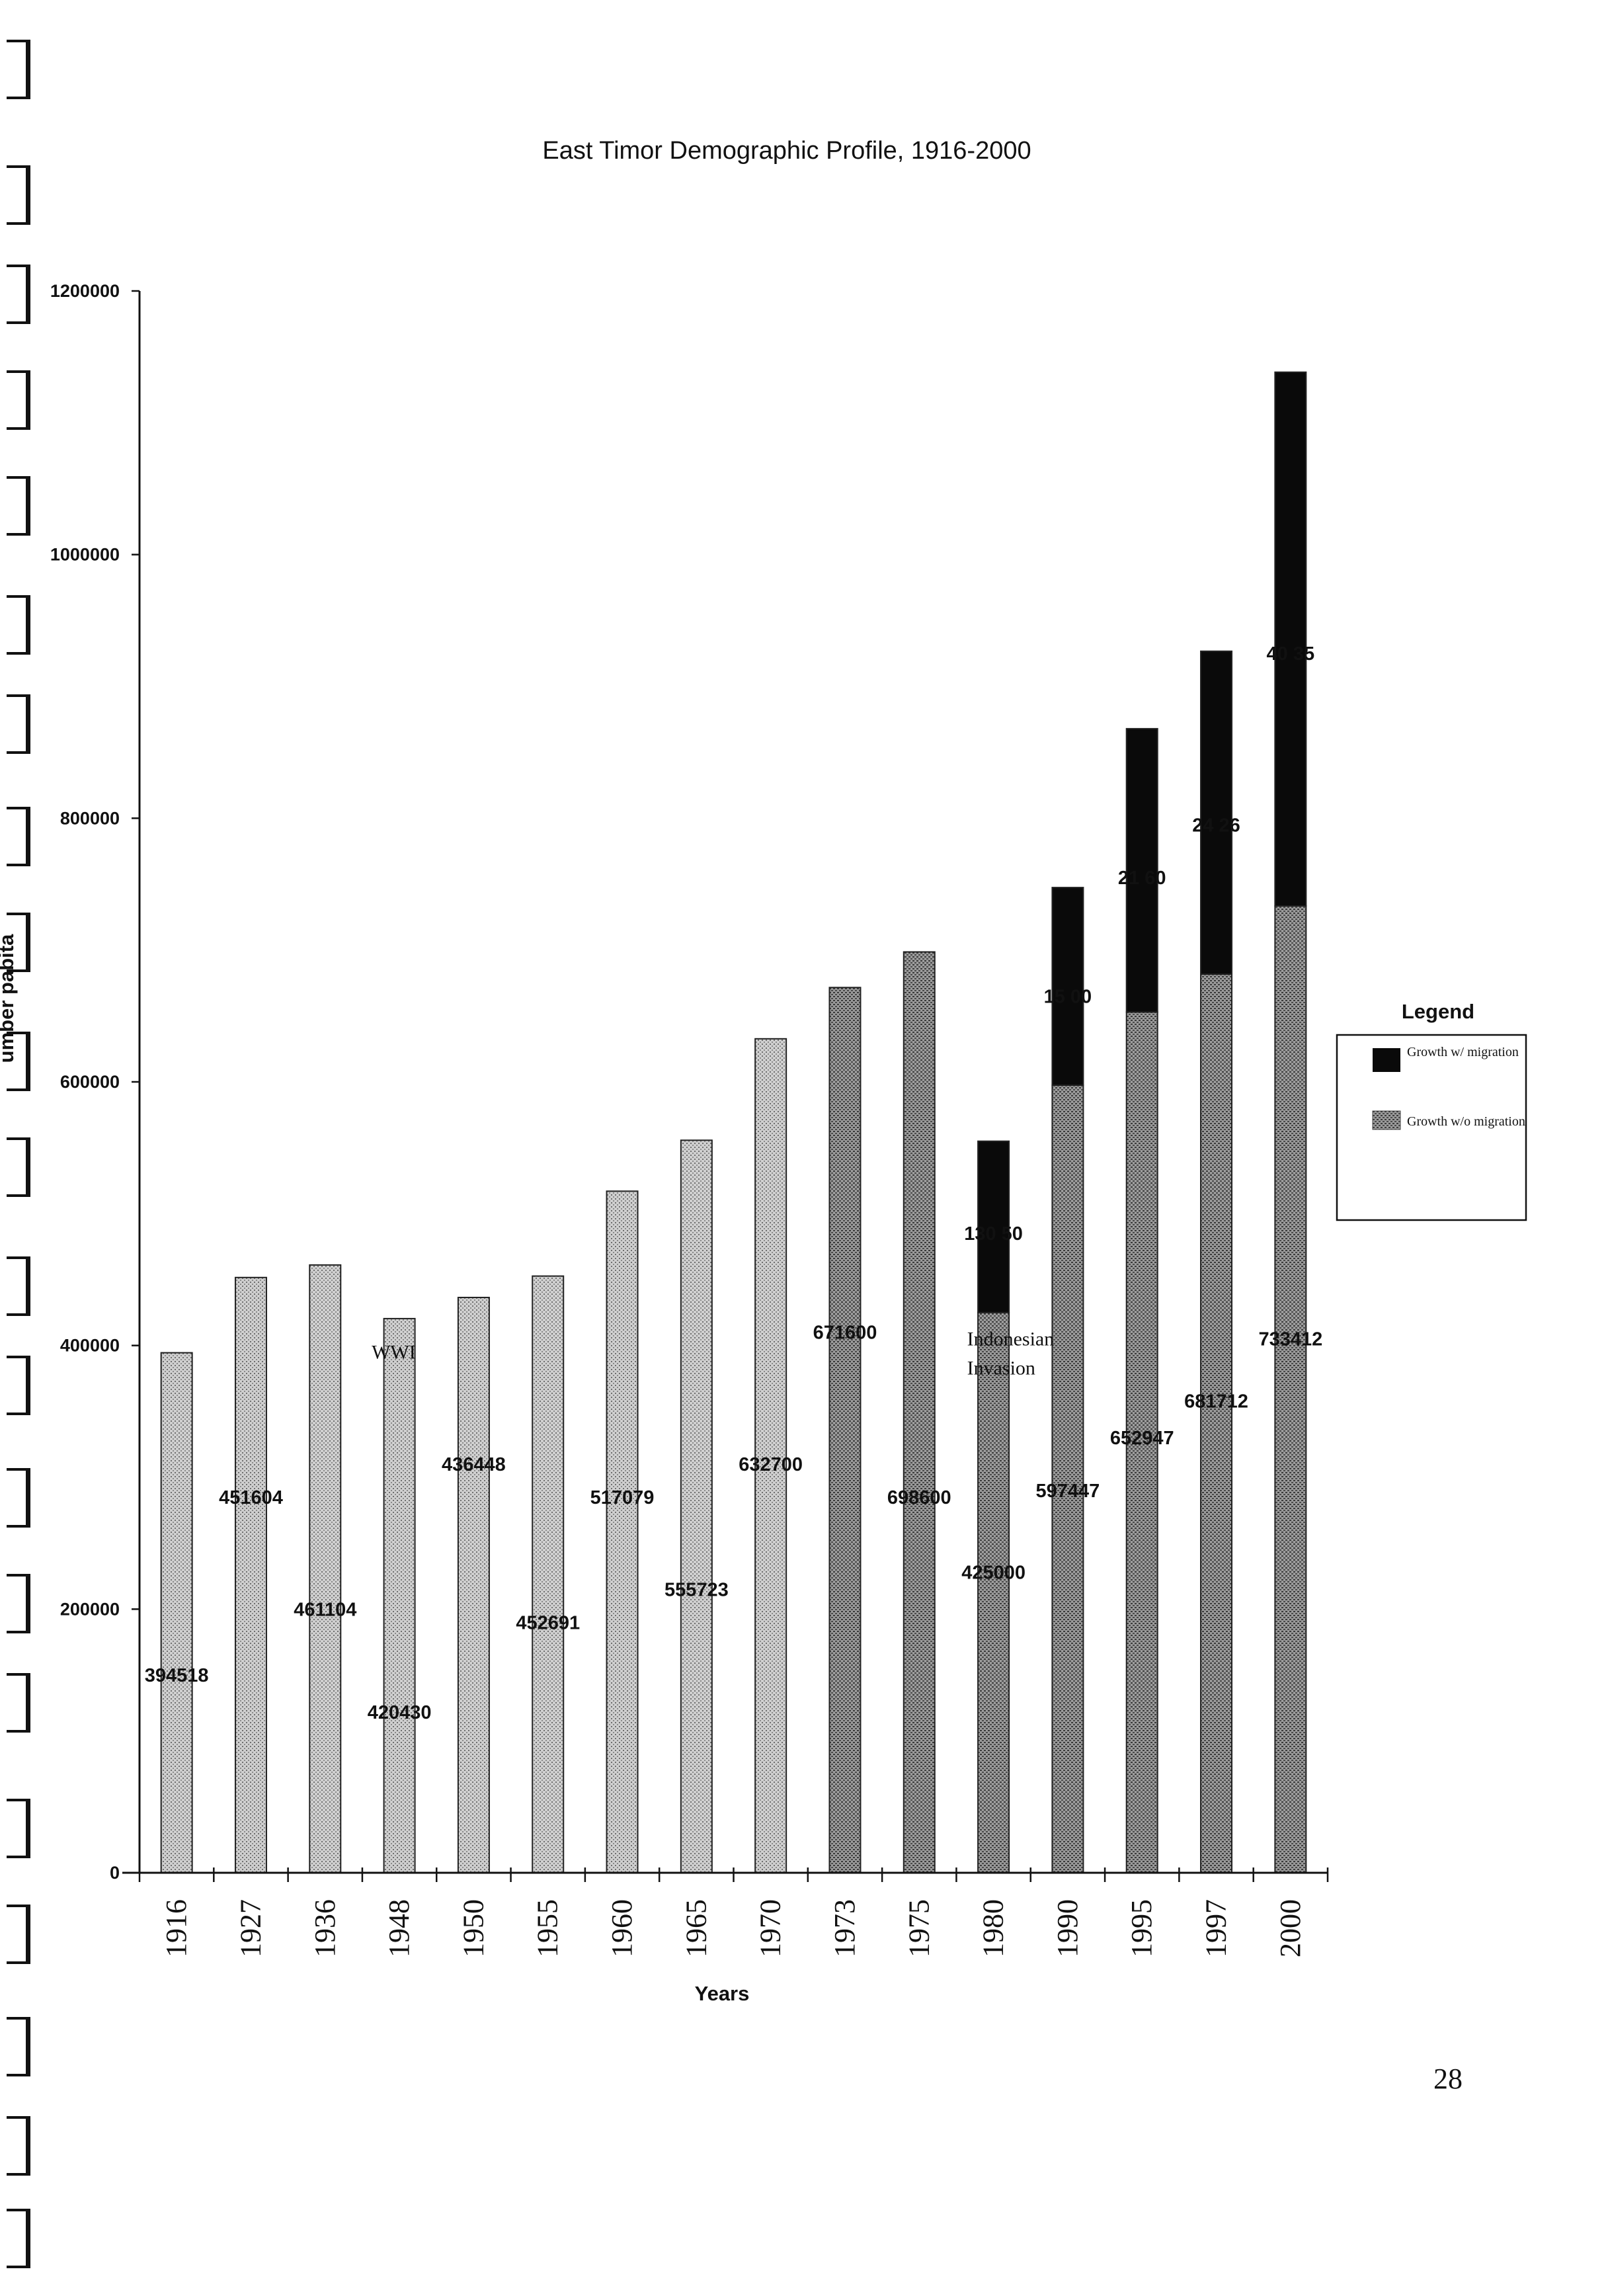  I want to click on data-label: 24 26, so click(1216, 825).